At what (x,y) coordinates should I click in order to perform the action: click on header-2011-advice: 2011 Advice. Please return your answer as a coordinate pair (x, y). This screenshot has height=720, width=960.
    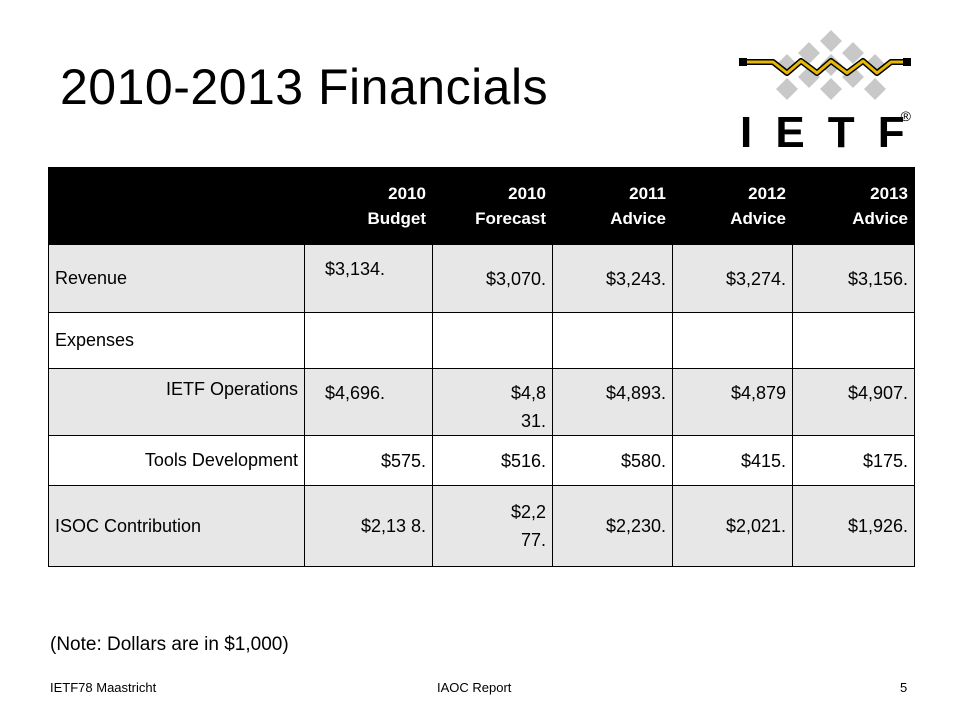
    Looking at the image, I should click on (612, 206).